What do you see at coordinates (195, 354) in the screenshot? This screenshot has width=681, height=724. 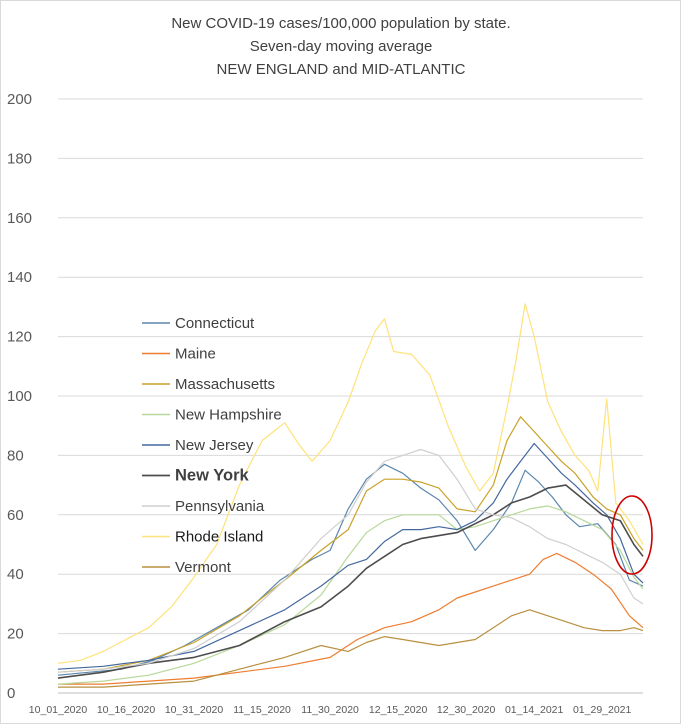 I see `legend-label: Maine` at bounding box center [195, 354].